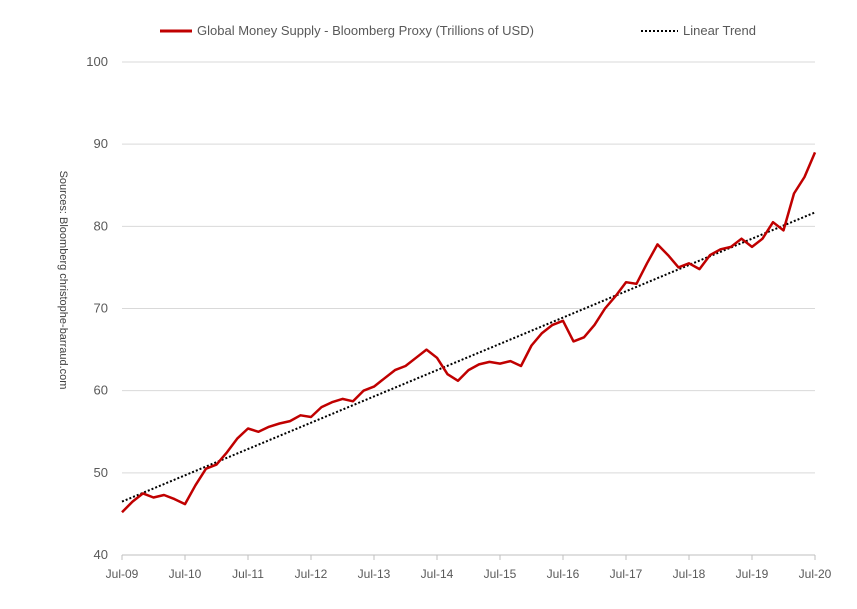 The height and width of the screenshot is (609, 857). What do you see at coordinates (101, 308) in the screenshot?
I see `y-tick-label: 70` at bounding box center [101, 308].